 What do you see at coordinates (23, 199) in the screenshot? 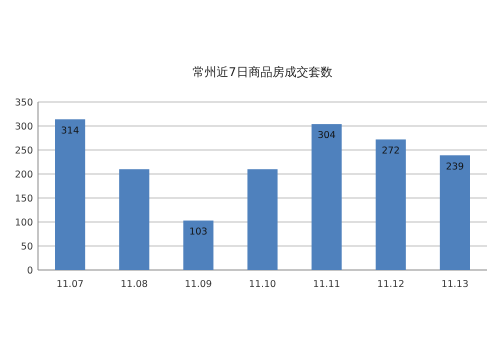
I see `y-tick-label: 150` at bounding box center [23, 199].